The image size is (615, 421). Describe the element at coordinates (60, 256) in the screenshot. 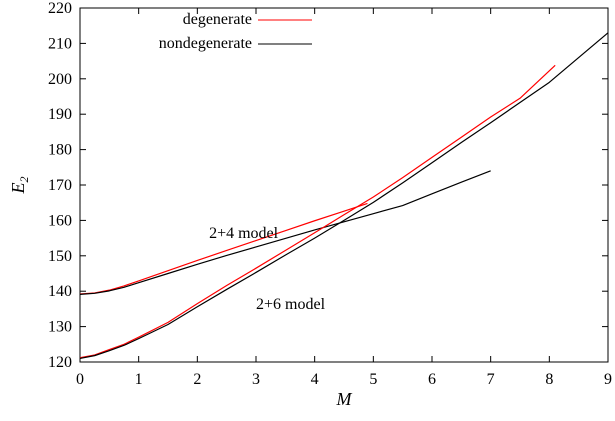

I see `y-tick-label: 150` at that location.